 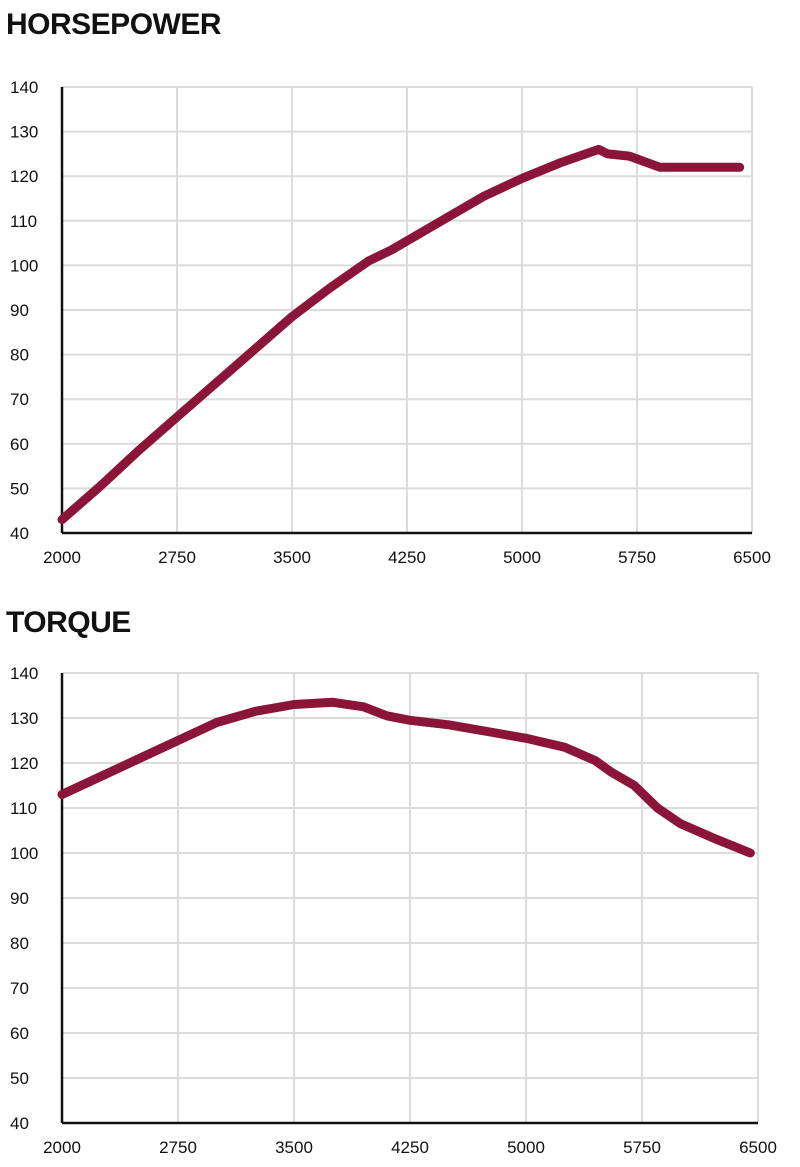 I want to click on series-line, so click(x=406, y=777).